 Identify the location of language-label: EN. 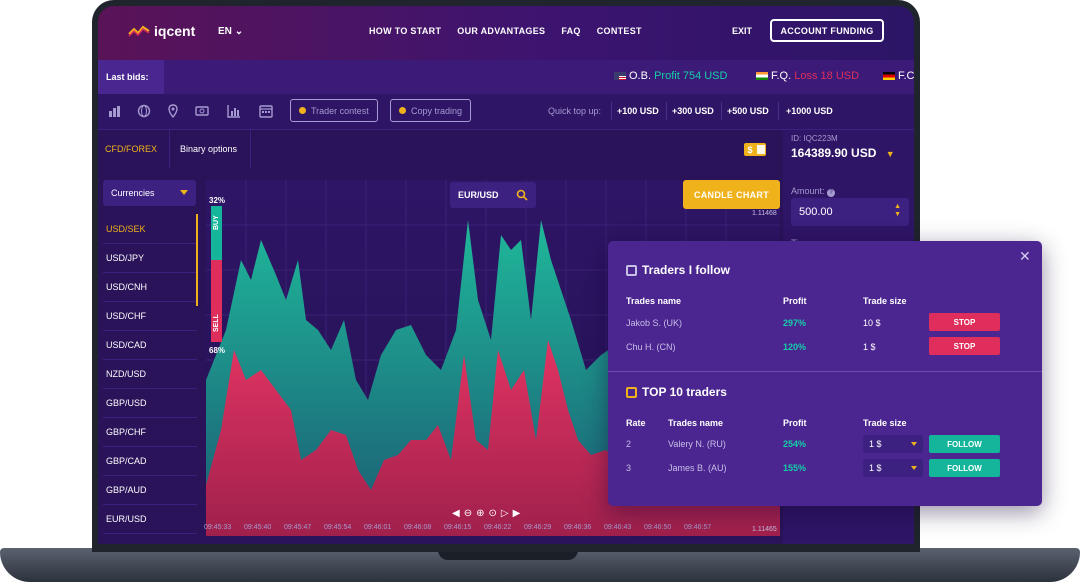
(225, 31).